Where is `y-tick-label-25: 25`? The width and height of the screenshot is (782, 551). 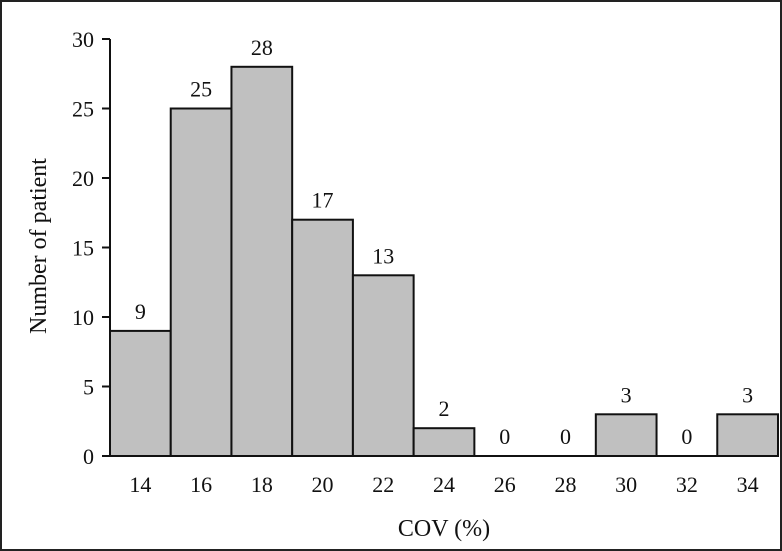 y-tick-label-25: 25 is located at coordinates (83, 109).